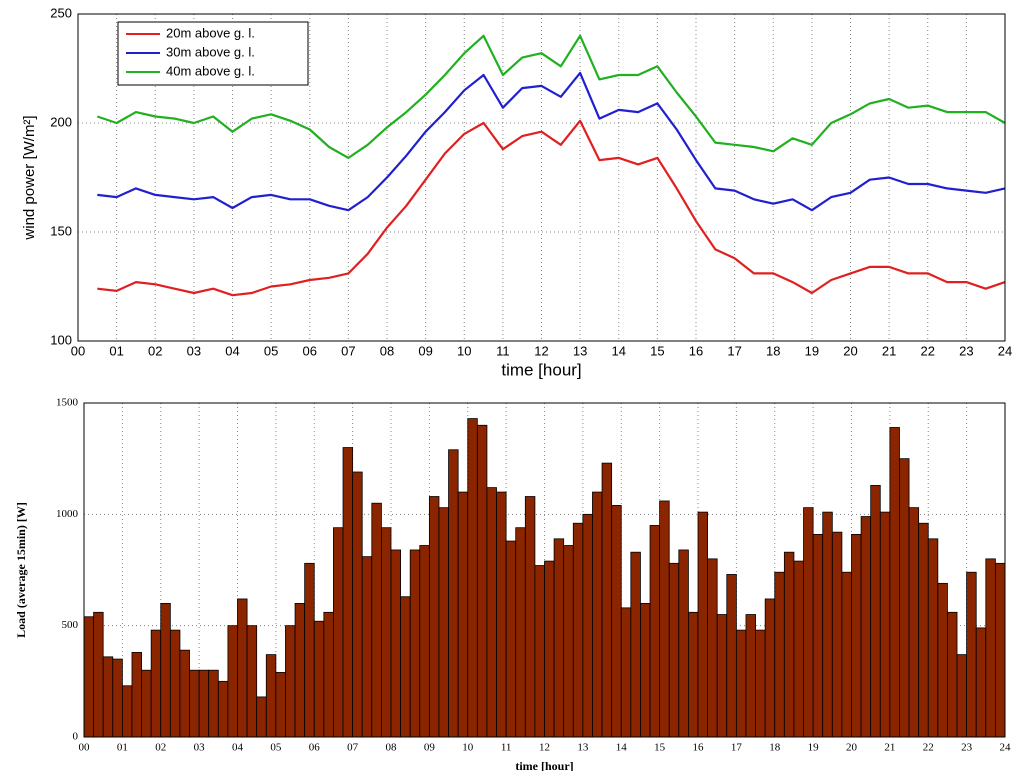 Image resolution: width=1014 pixels, height=771 pixels. I want to click on y-tick-label: 100, so click(61, 339).